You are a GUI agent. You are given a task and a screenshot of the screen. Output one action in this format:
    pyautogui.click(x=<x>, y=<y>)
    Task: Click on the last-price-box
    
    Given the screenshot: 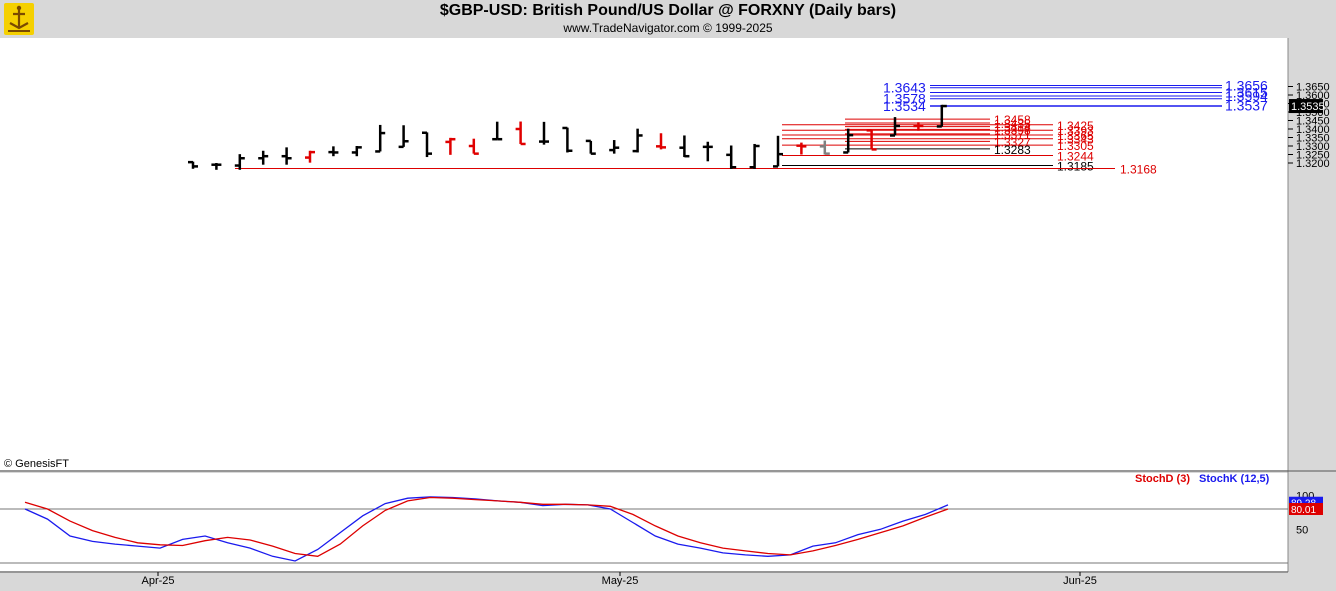 What is the action you would take?
    pyautogui.click(x=1306, y=106)
    